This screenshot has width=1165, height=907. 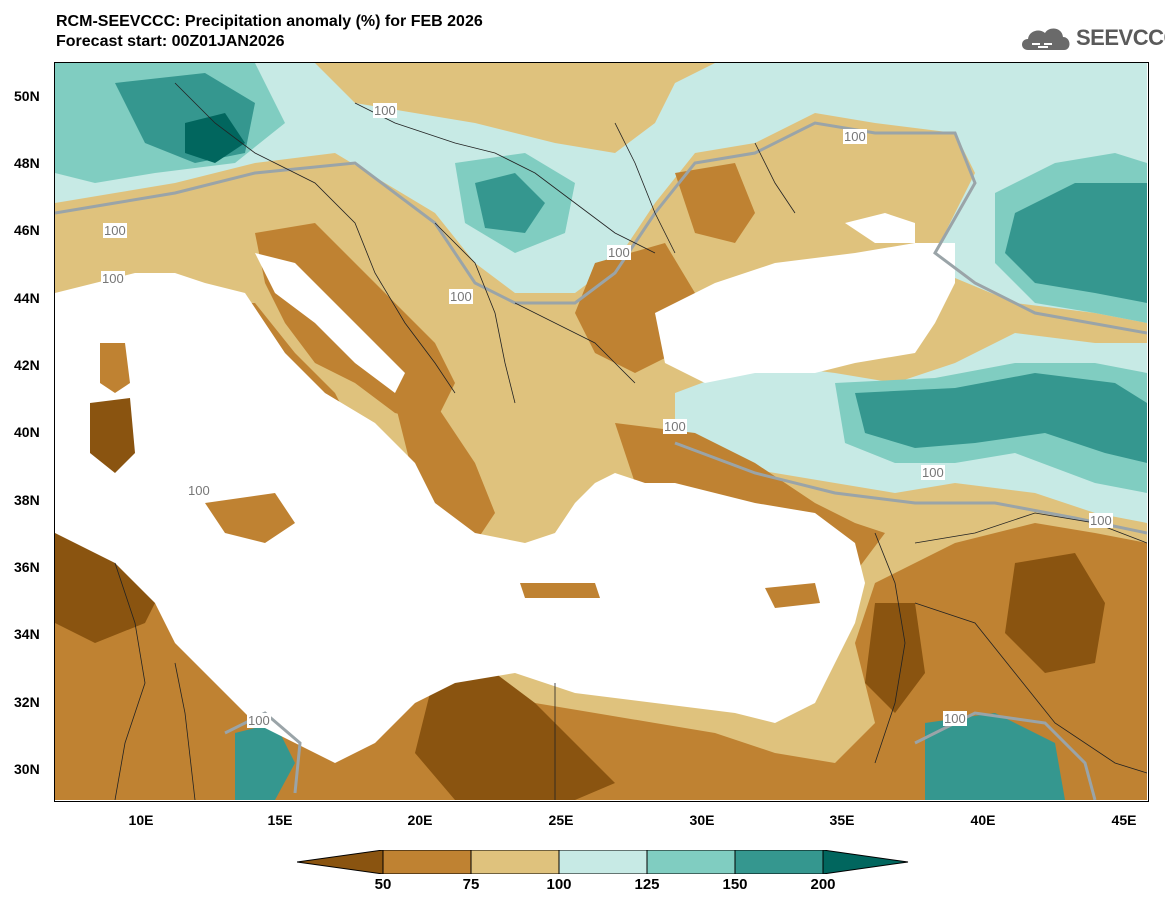 What do you see at coordinates (995, 756) in the screenshot?
I see `wet-zone-arabia` at bounding box center [995, 756].